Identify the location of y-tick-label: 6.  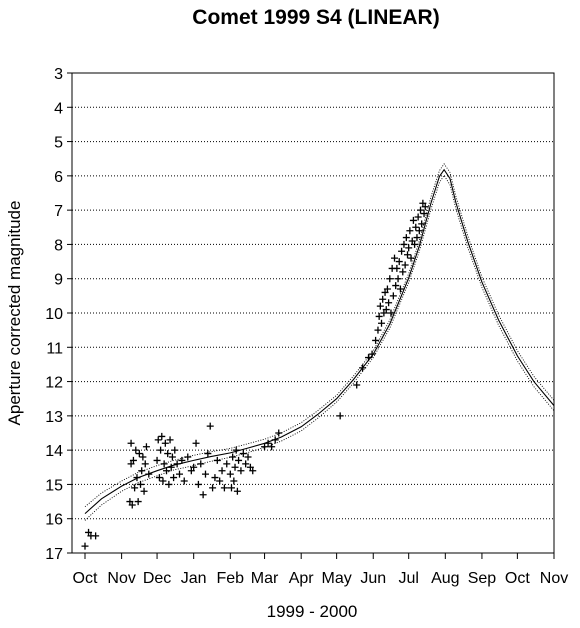
(58, 177).